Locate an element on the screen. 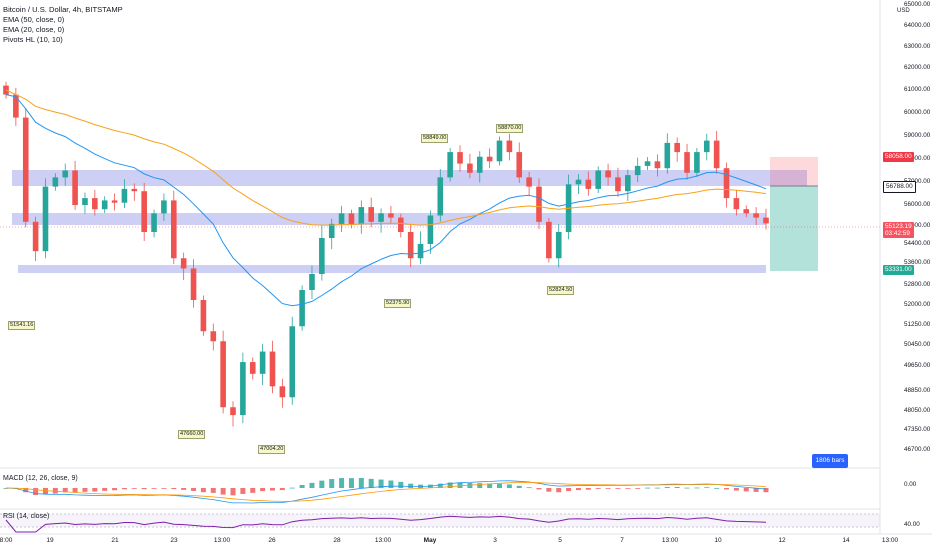 The width and height of the screenshot is (932, 550). rsi-line is located at coordinates (386, 524).